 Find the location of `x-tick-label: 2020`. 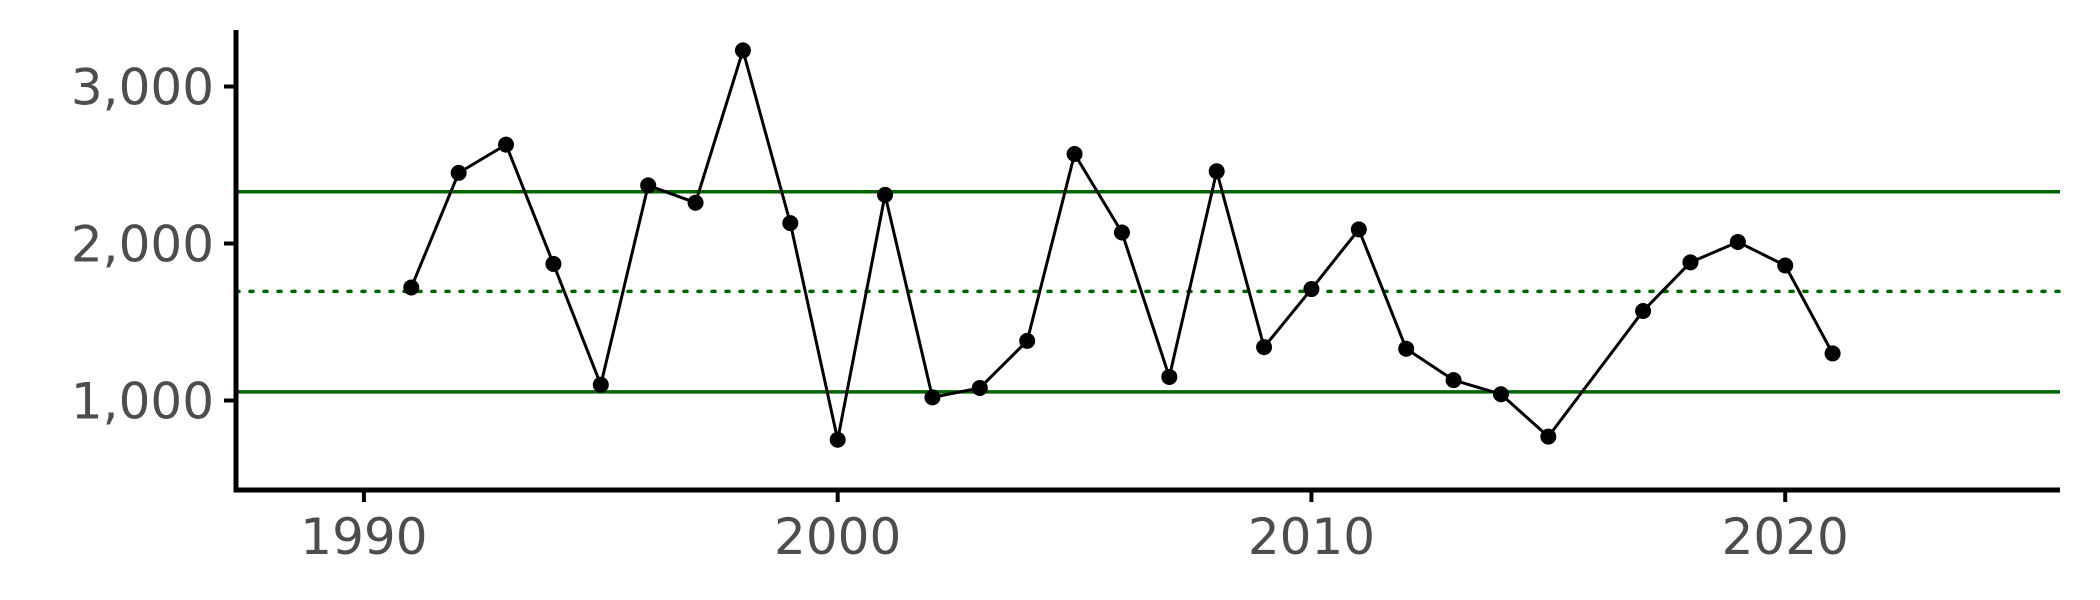

x-tick-label: 2020 is located at coordinates (1785, 537).